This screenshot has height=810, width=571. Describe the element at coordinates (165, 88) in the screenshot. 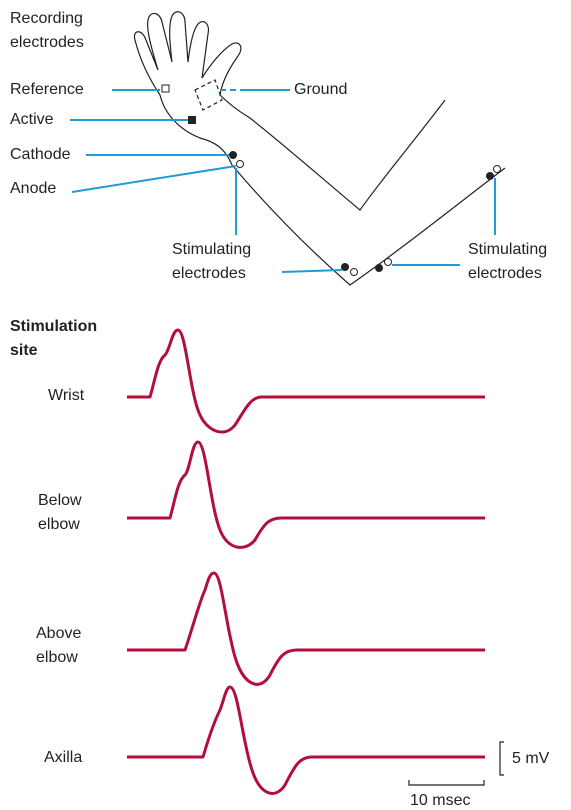

I see `reference-electrode` at that location.